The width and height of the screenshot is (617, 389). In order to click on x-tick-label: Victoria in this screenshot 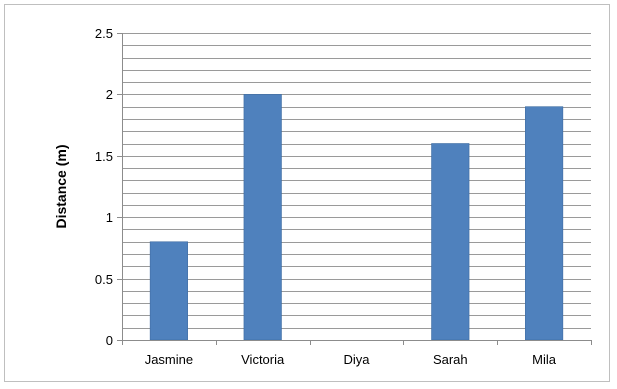, I will do `click(263, 359)`.